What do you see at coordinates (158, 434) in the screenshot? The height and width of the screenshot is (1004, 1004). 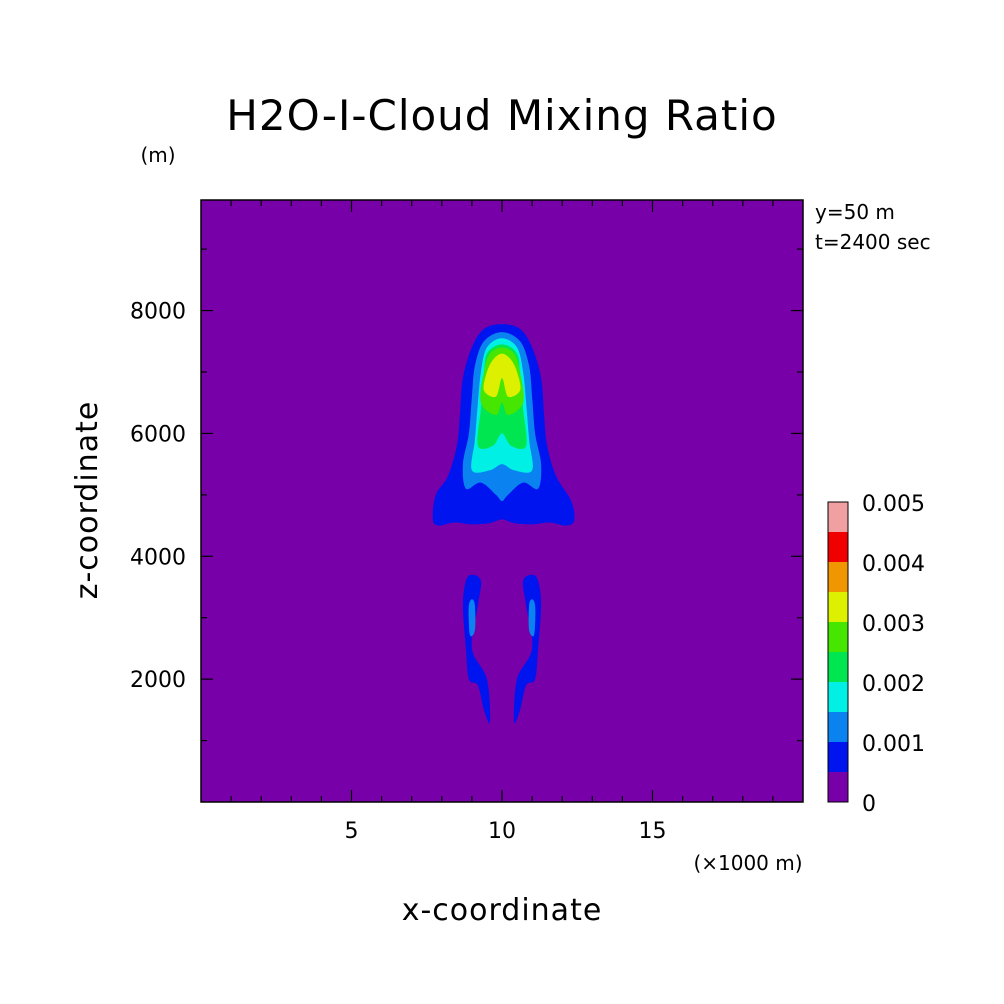 I see `y-tick-label: 6000` at bounding box center [158, 434].